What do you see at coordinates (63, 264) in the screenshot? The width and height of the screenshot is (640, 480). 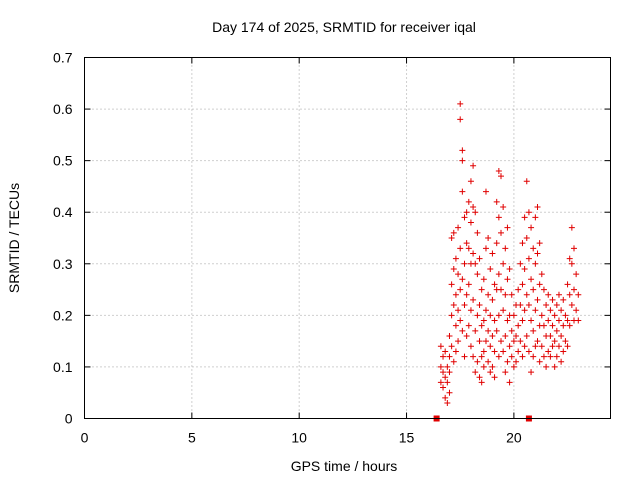 I see `y-tick-label: 0.3` at bounding box center [63, 264].